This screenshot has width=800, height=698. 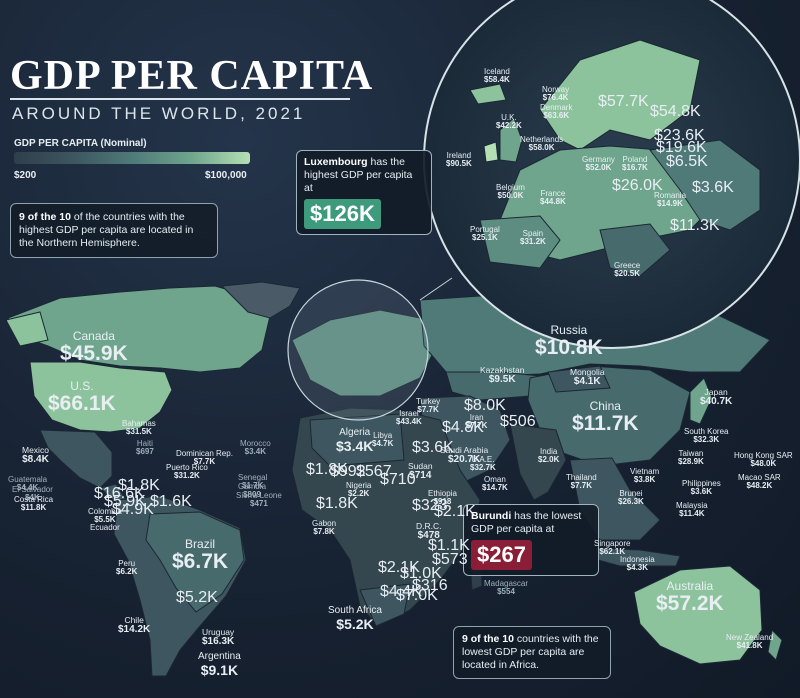 I want to click on inset-balkans, so click(x=635, y=250).